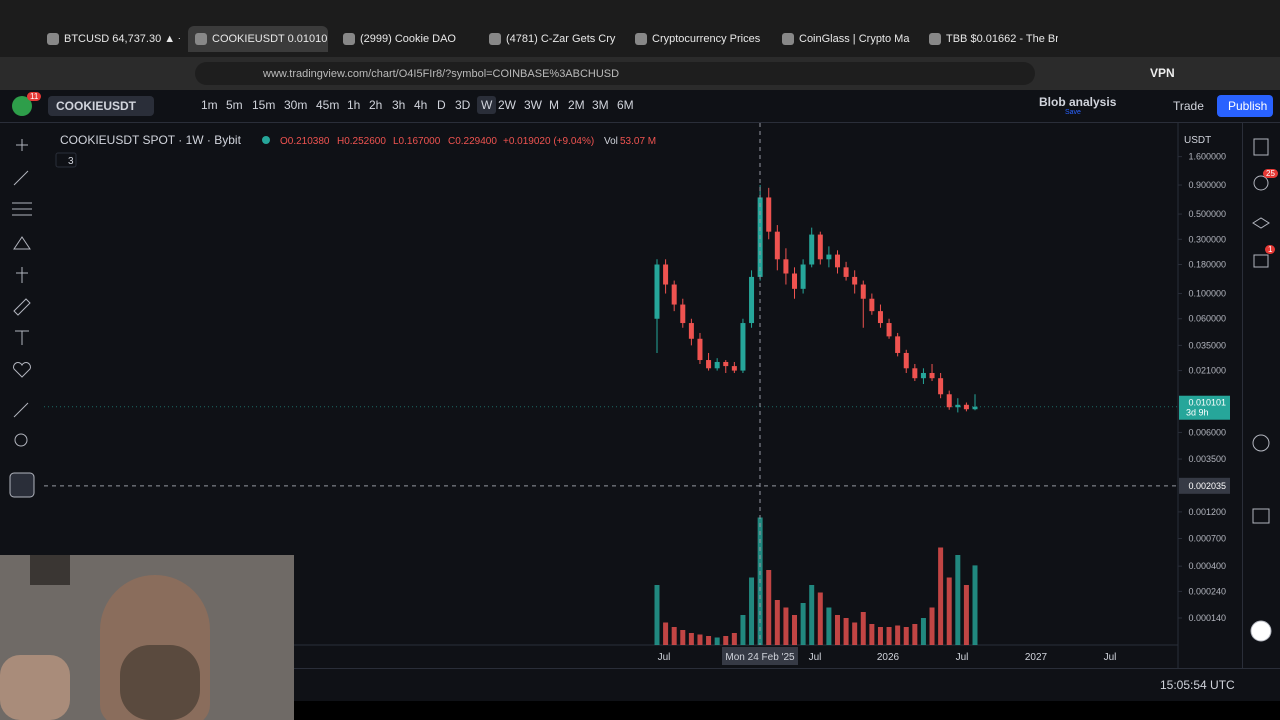 The width and height of the screenshot is (1280, 720). What do you see at coordinates (22, 145) in the screenshot?
I see `cross-tool` at bounding box center [22, 145].